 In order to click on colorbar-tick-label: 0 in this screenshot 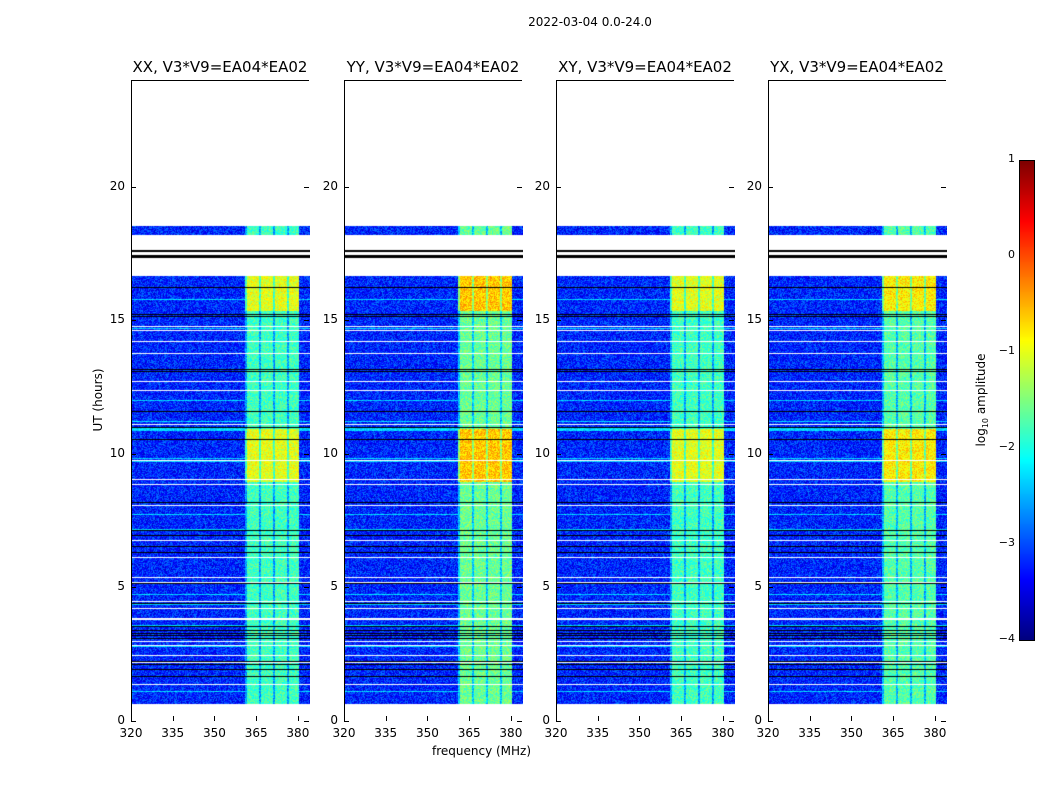, I will do `click(1011, 254)`.